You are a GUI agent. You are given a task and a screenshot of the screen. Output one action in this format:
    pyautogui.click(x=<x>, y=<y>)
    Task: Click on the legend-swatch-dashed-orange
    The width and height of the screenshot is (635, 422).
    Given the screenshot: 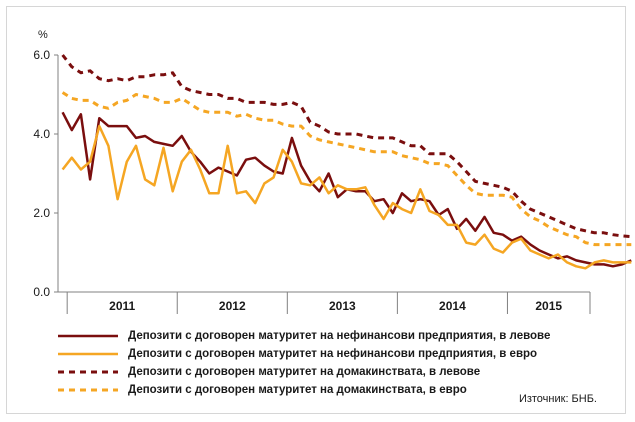 What is the action you would take?
    pyautogui.click(x=88, y=390)
    